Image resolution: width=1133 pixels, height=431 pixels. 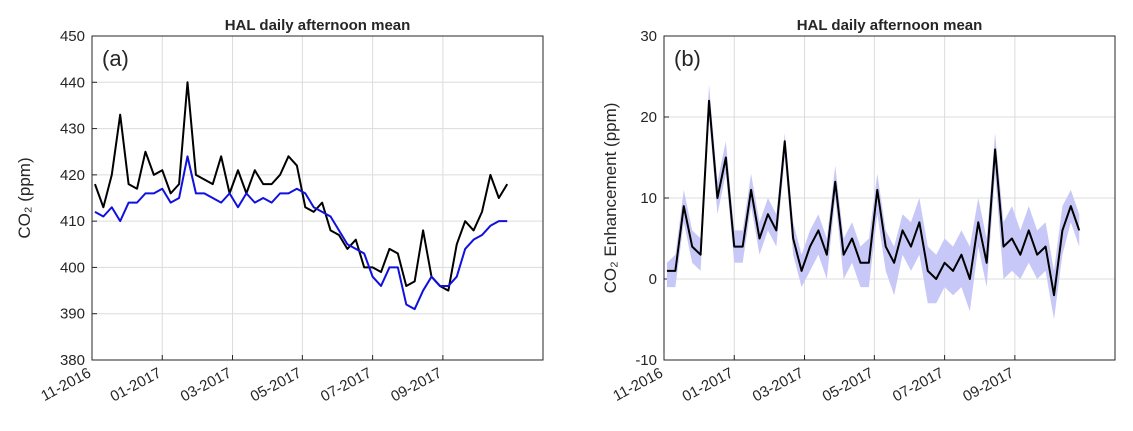 What do you see at coordinates (72, 36) in the screenshot?
I see `y-tick-label: 450` at bounding box center [72, 36].